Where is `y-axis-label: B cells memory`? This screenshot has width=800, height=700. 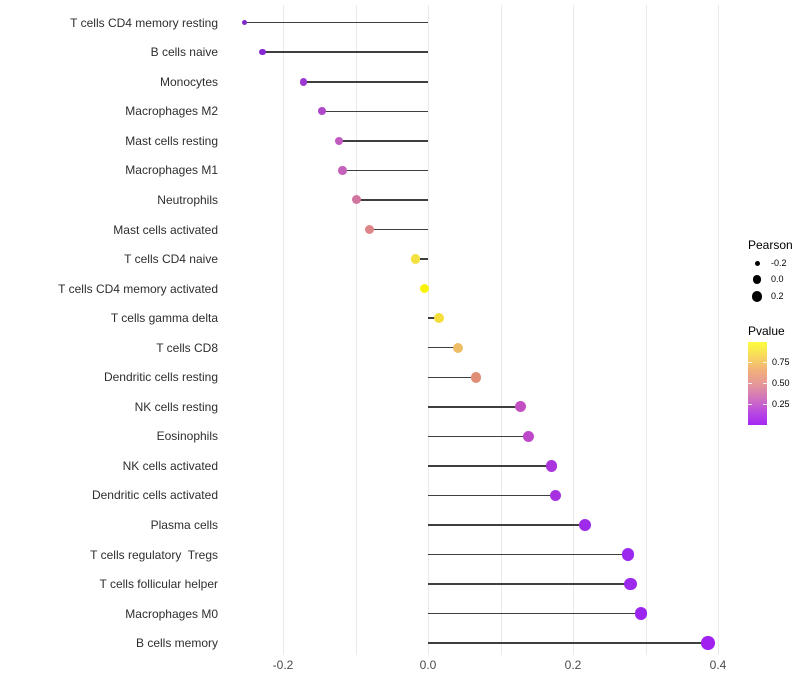 y-axis-label: B cells memory is located at coordinates (176, 643).